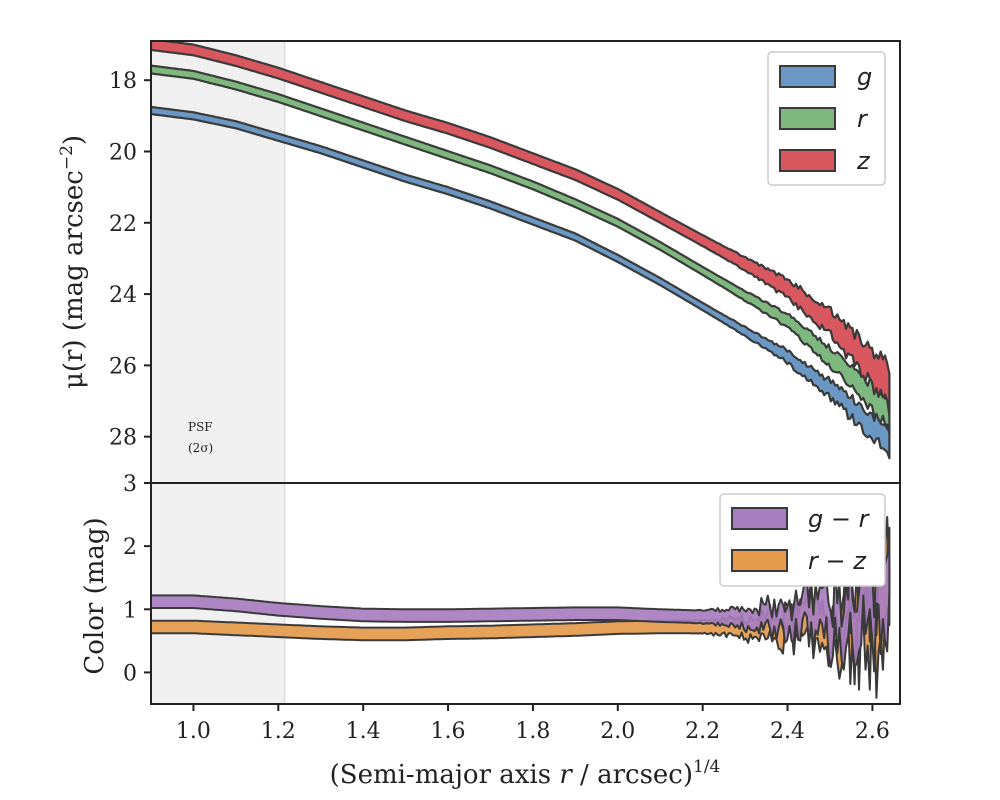 The width and height of the screenshot is (1000, 800). What do you see at coordinates (130, 547) in the screenshot?
I see `y-tick-label: 2` at bounding box center [130, 547].